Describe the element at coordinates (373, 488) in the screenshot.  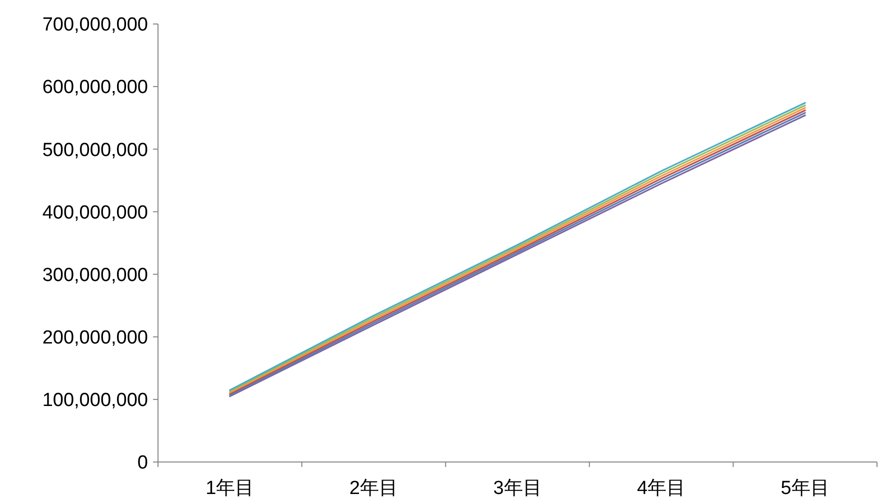
I see `x-tick-label: 2年目` at that location.